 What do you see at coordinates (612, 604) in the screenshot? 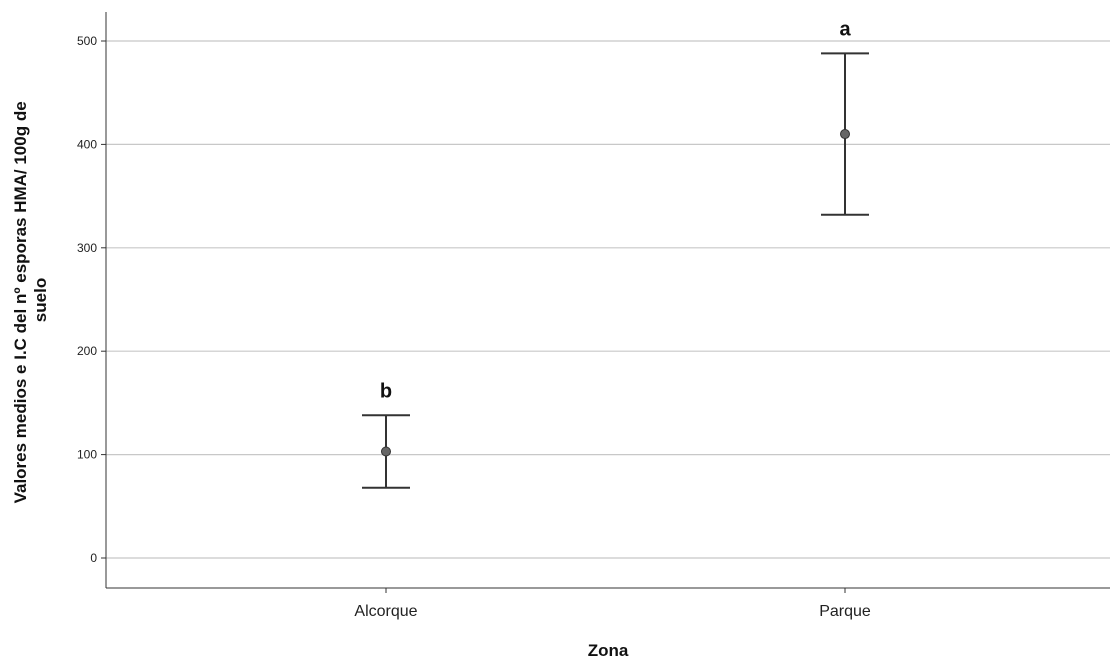
I see `x-tick-labels: Alcorque Parque` at bounding box center [612, 604].